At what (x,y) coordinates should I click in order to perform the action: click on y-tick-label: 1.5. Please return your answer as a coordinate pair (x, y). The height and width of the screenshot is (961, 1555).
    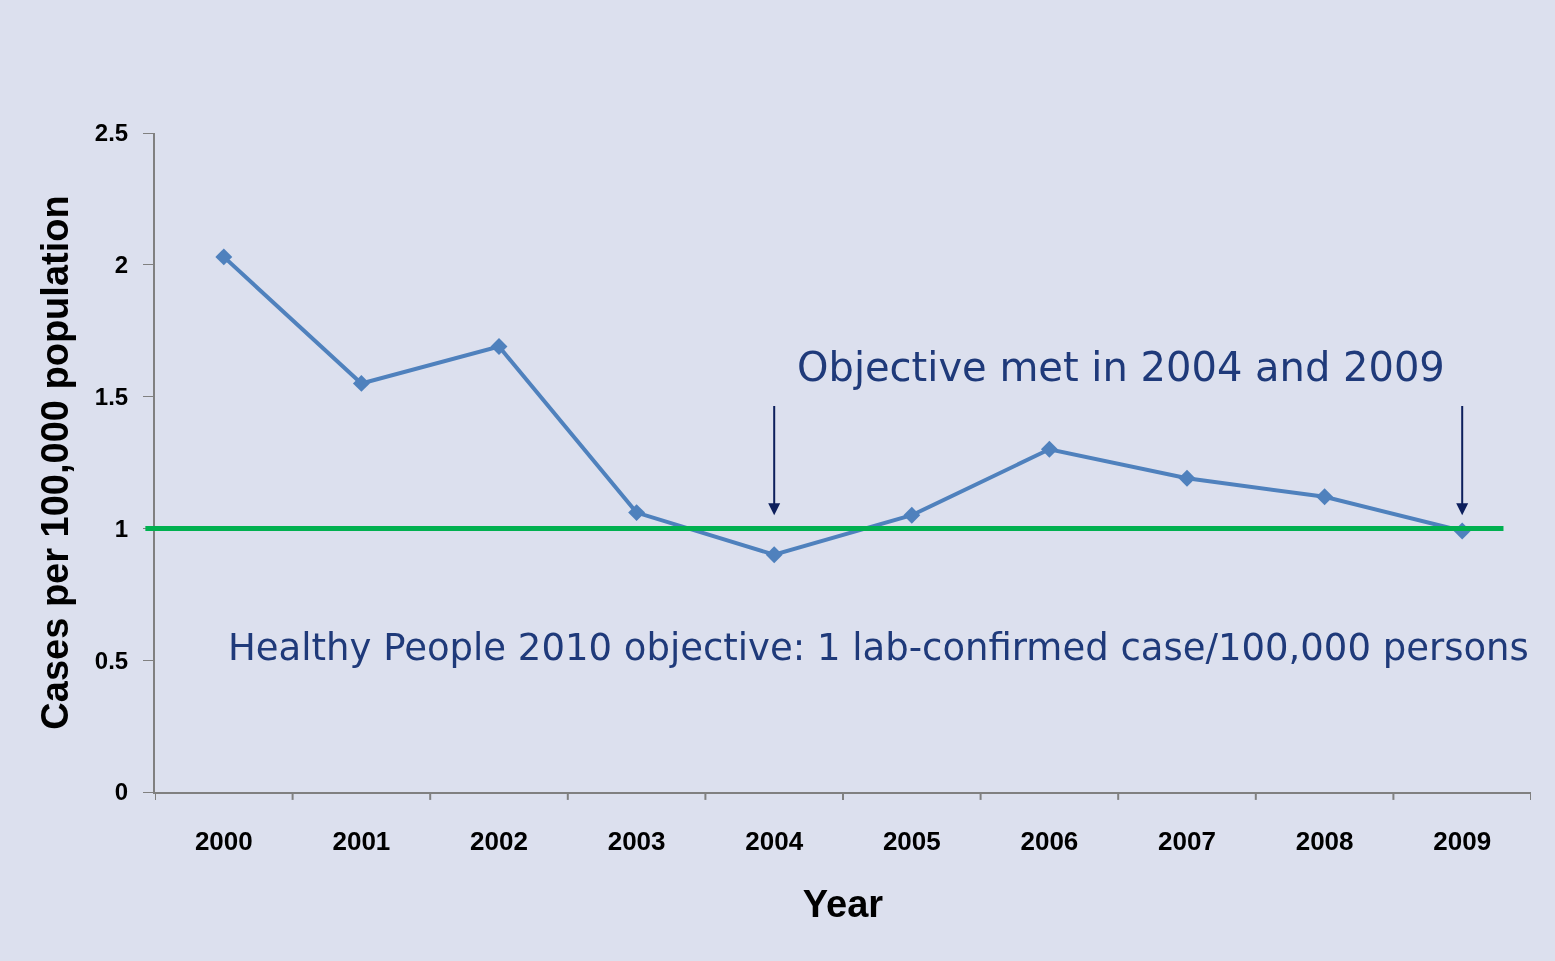
    Looking at the image, I should click on (111, 396).